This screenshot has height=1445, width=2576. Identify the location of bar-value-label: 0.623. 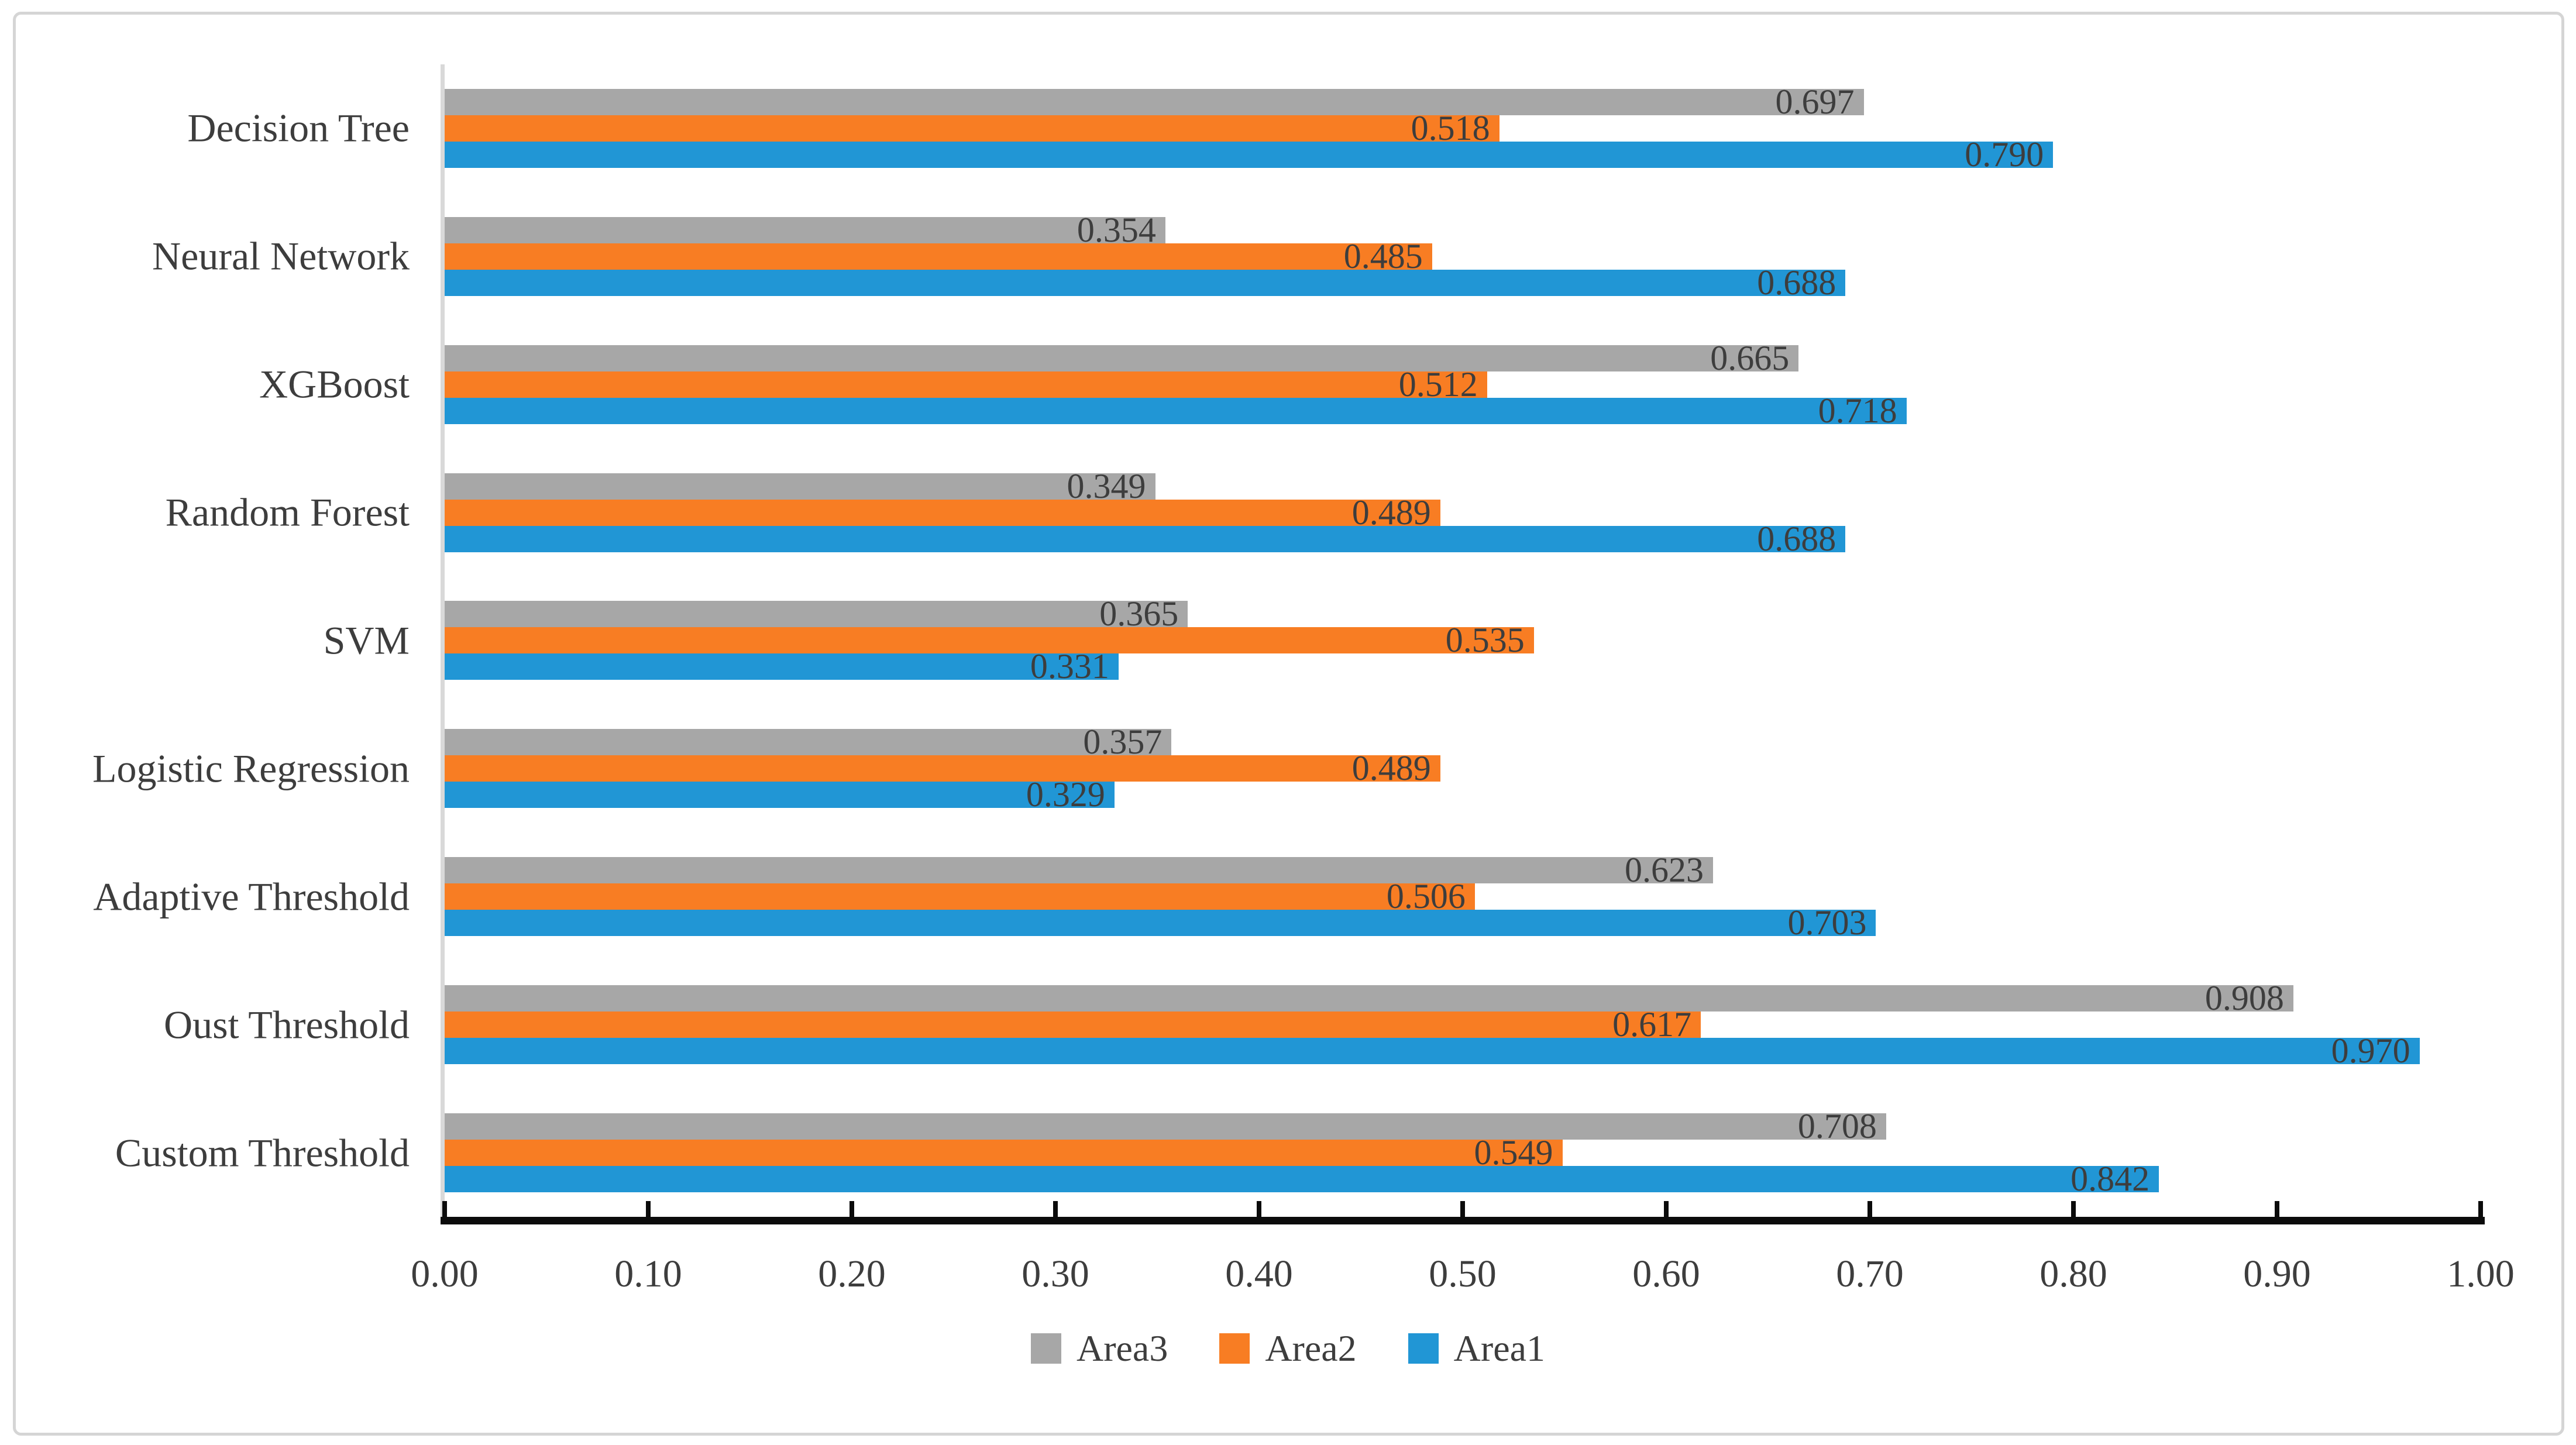
(1665, 871).